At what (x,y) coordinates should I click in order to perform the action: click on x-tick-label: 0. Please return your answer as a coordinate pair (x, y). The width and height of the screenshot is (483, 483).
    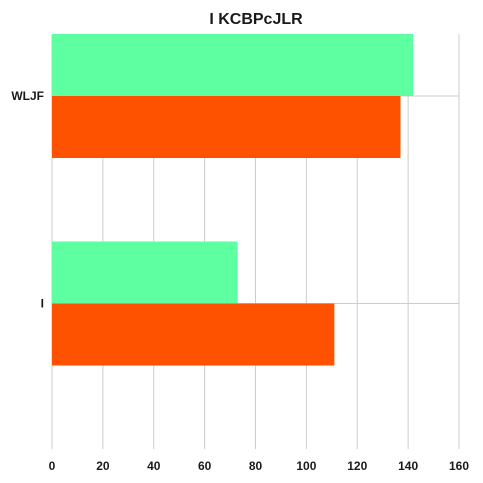
    Looking at the image, I should click on (52, 466).